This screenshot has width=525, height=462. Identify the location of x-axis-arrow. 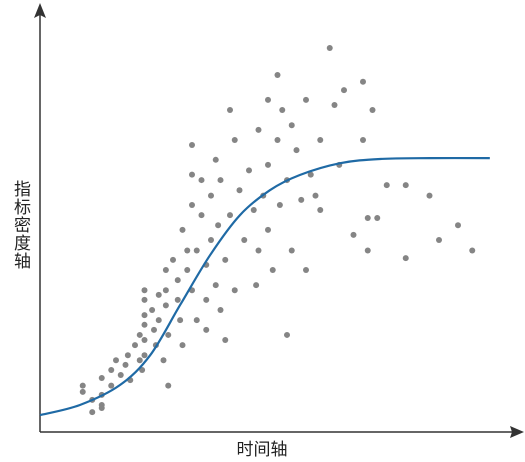
(517, 432).